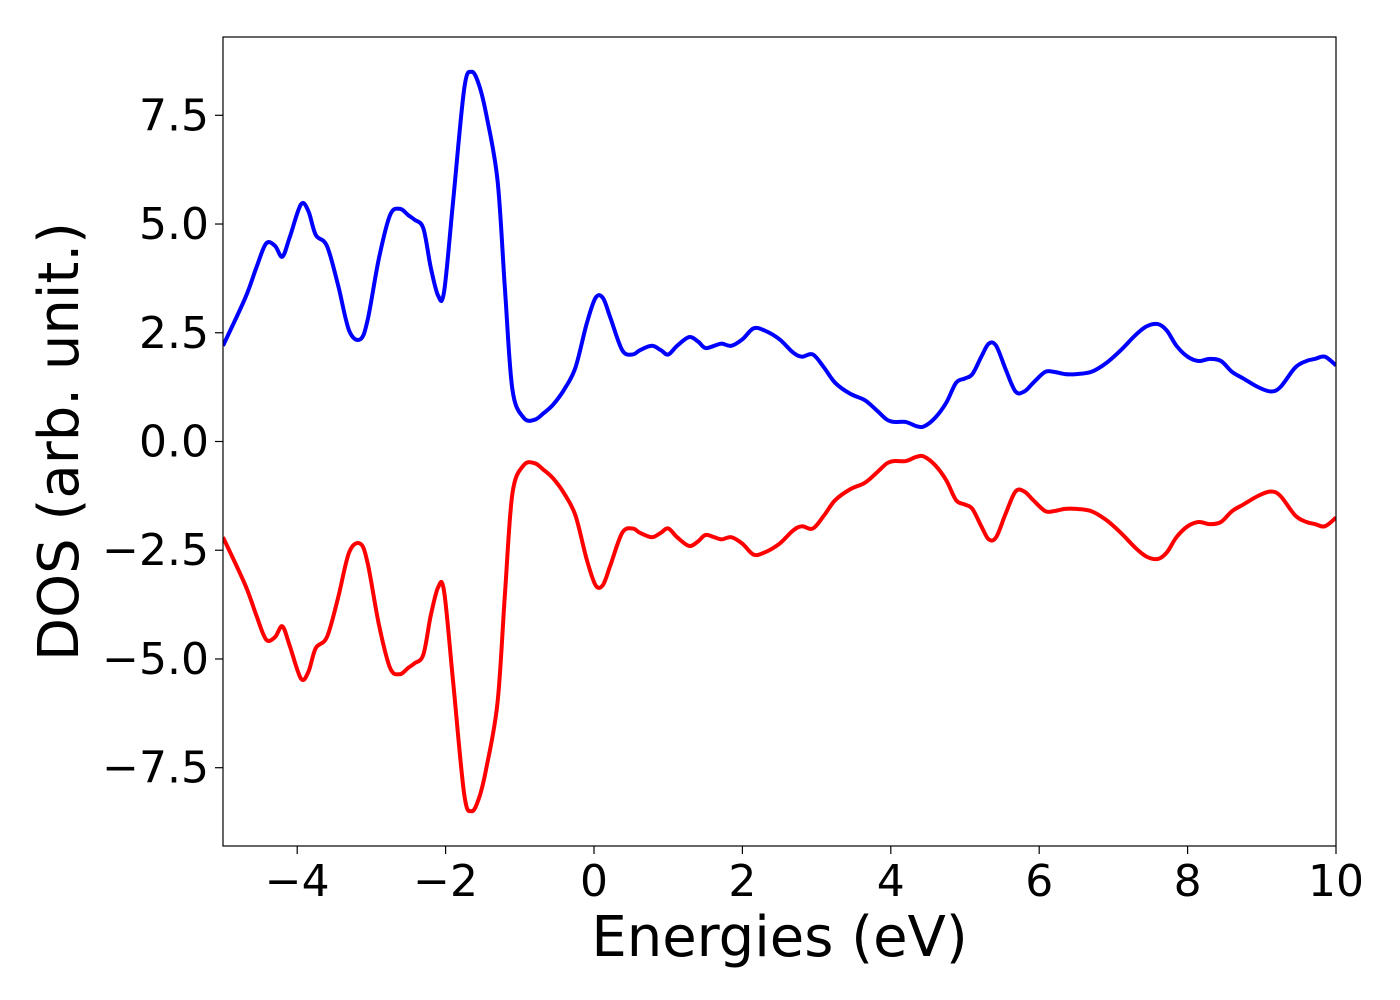 This screenshot has width=1400, height=1000. Describe the element at coordinates (297, 881) in the screenshot. I see `x-tick-label: −4` at that location.